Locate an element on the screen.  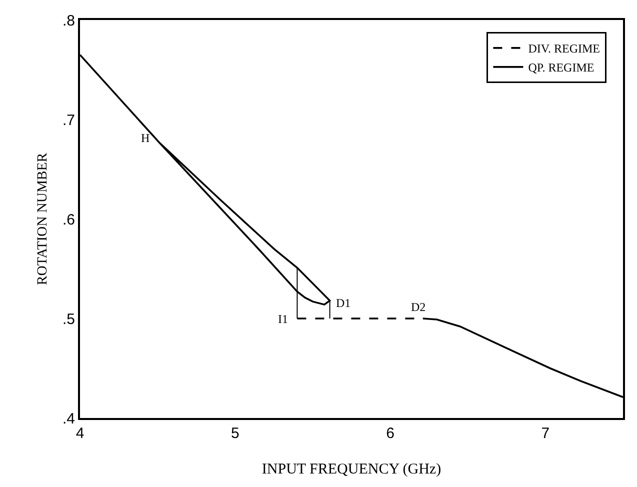
x-tick-label: 4 is located at coordinates (80, 433).